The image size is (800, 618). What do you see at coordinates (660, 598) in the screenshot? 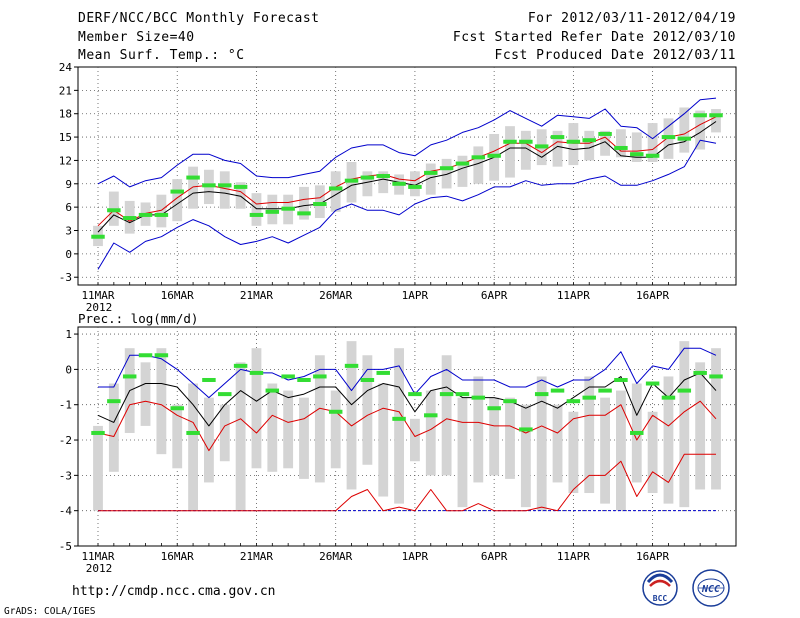
I see `bcc-logo-text: BCC` at bounding box center [660, 598].